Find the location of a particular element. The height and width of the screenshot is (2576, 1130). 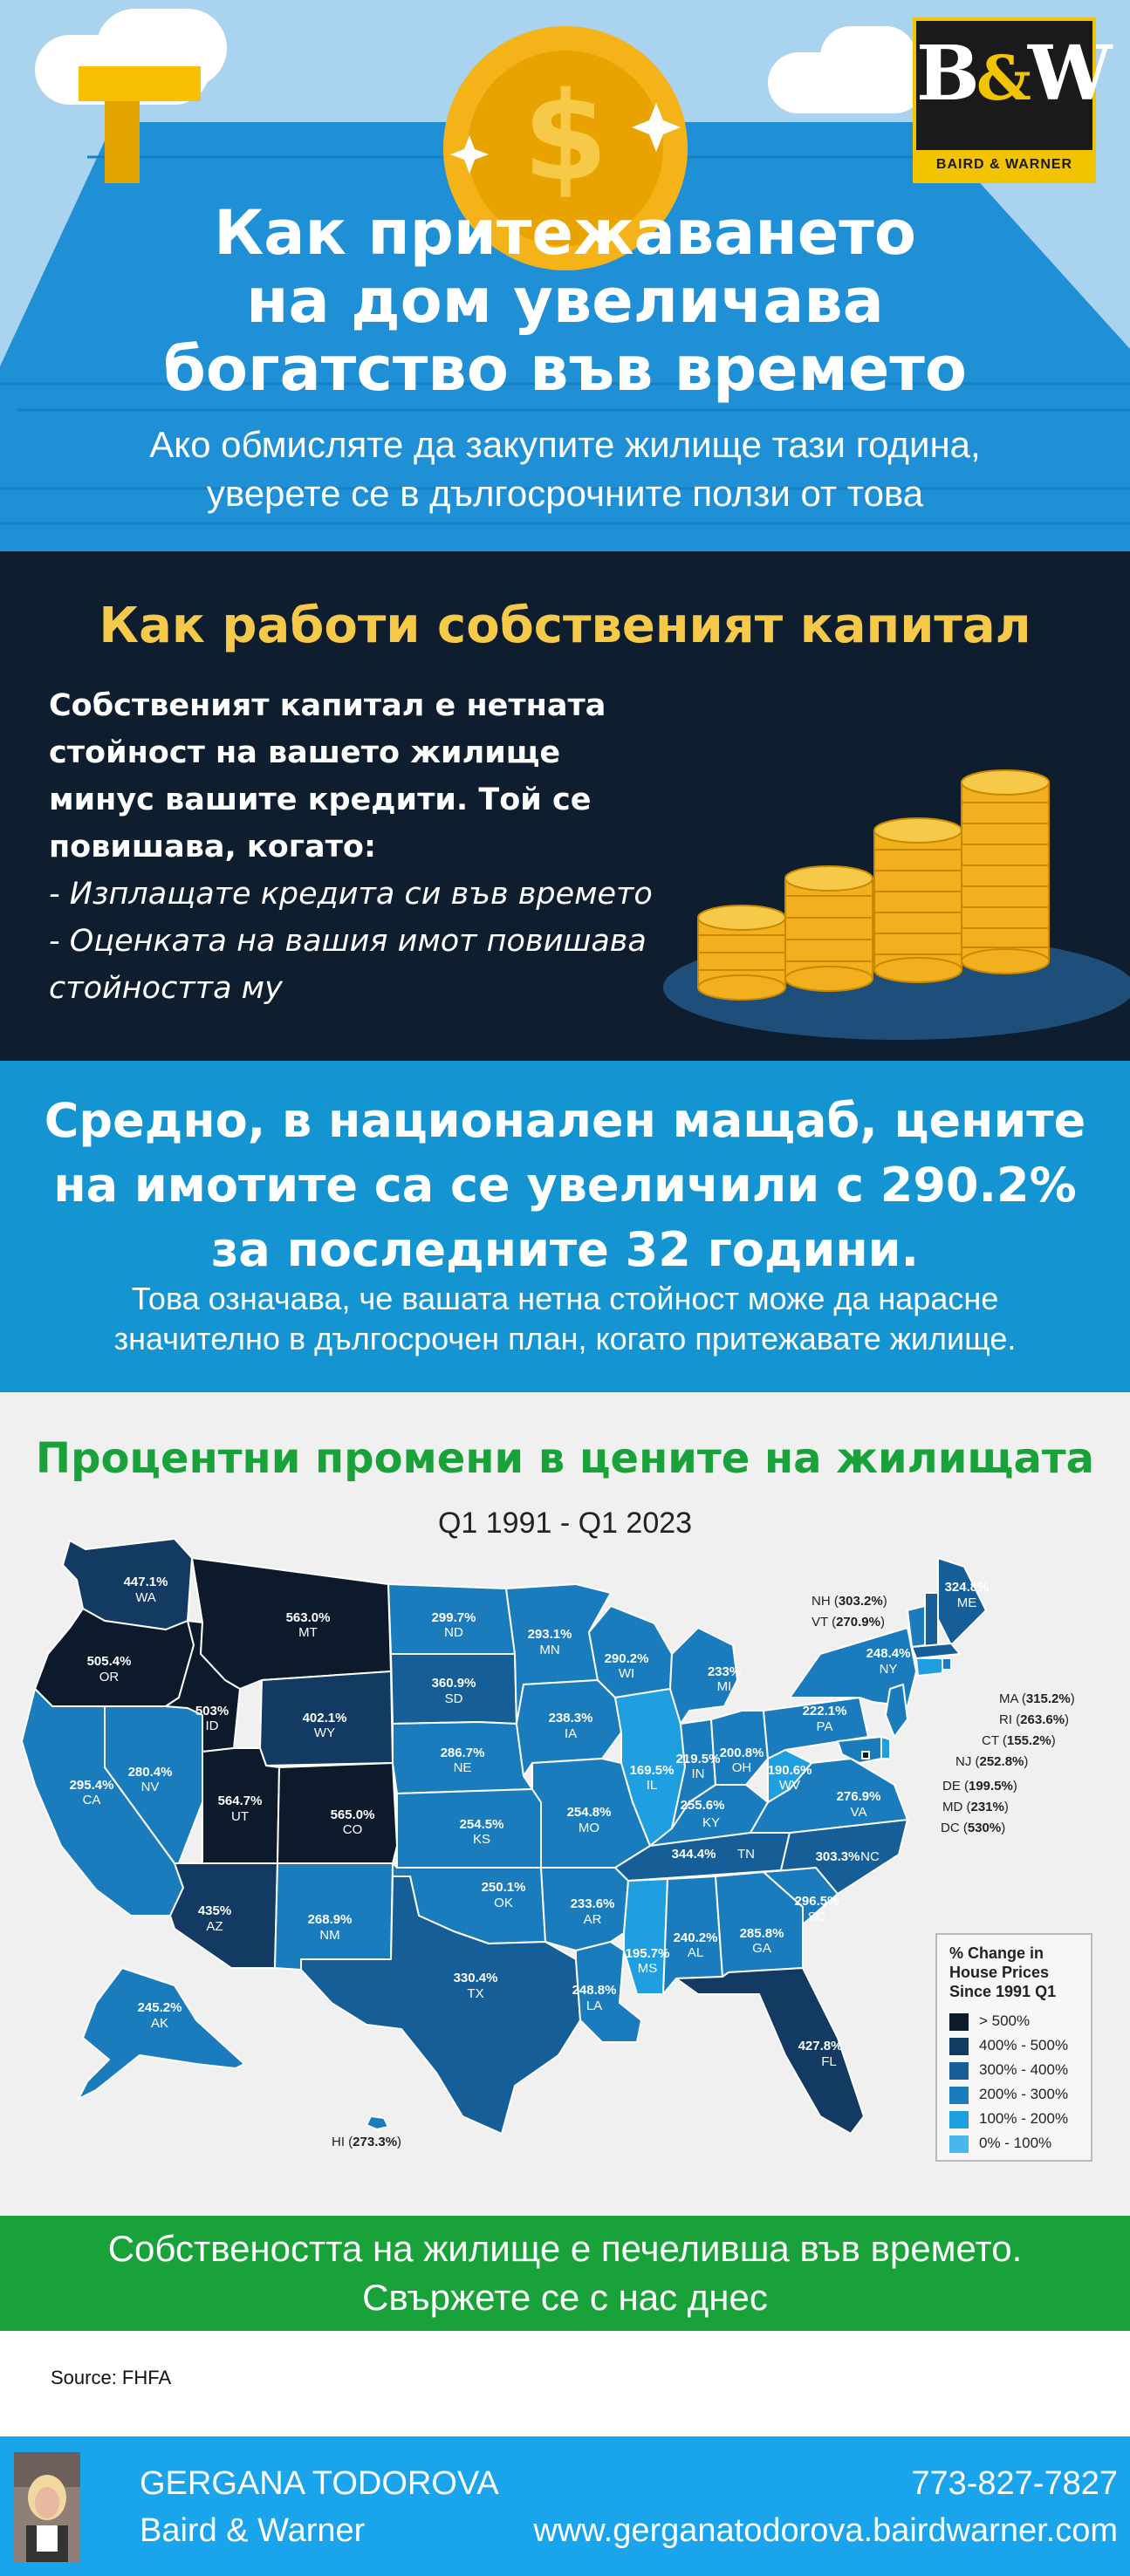

agent-company: Baird & Warner is located at coordinates (253, 2530).